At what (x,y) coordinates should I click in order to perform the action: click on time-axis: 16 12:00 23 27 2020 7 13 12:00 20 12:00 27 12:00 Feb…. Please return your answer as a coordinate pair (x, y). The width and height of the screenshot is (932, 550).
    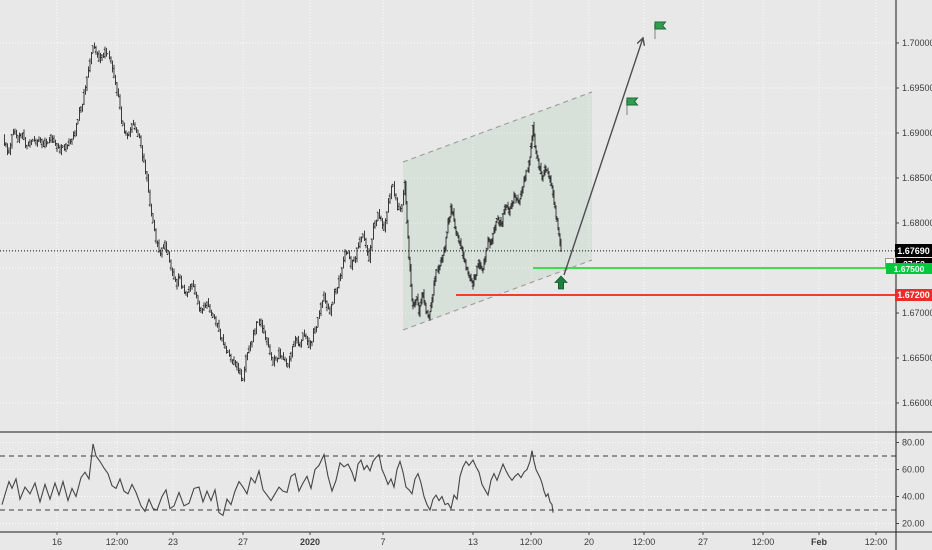
    Looking at the image, I should click on (469, 539).